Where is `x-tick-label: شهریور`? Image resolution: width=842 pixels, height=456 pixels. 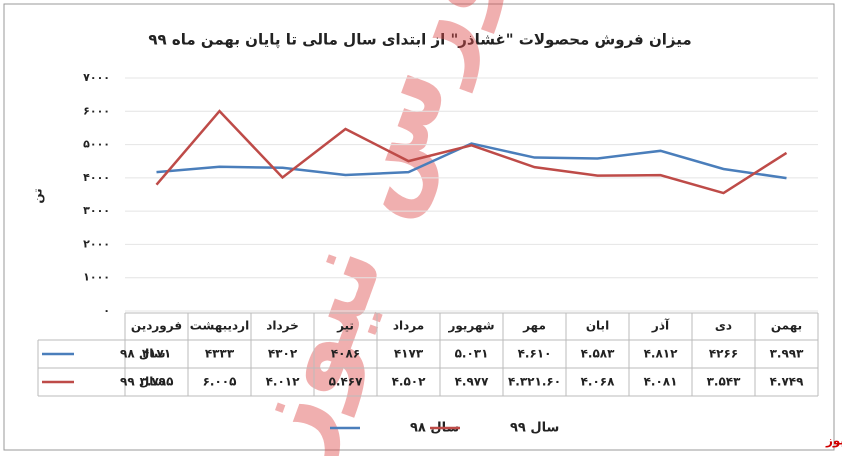
x-tick-label: شهریور is located at coordinates (470, 326).